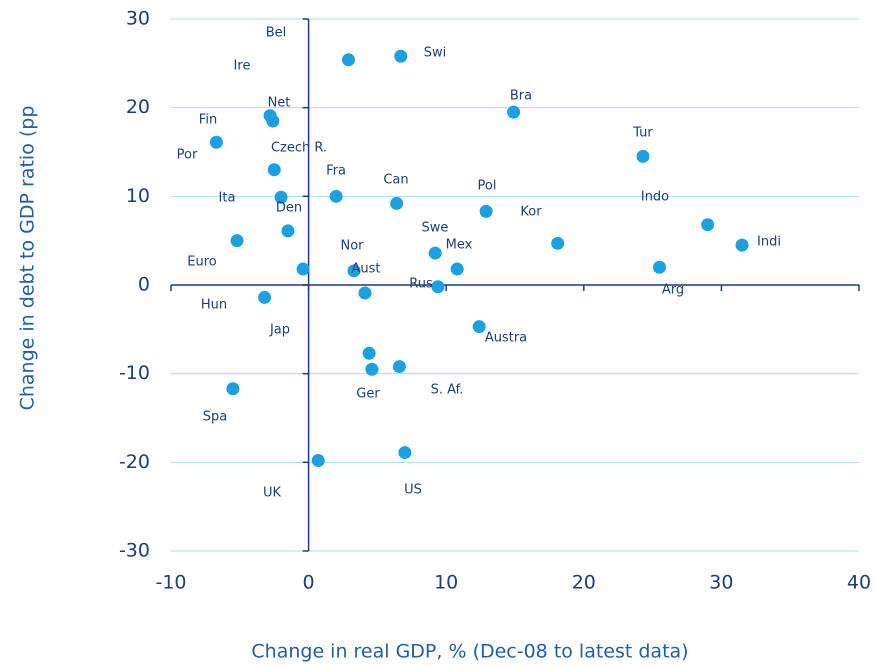  Describe the element at coordinates (208, 120) in the screenshot. I see `point-label: Fin` at that location.